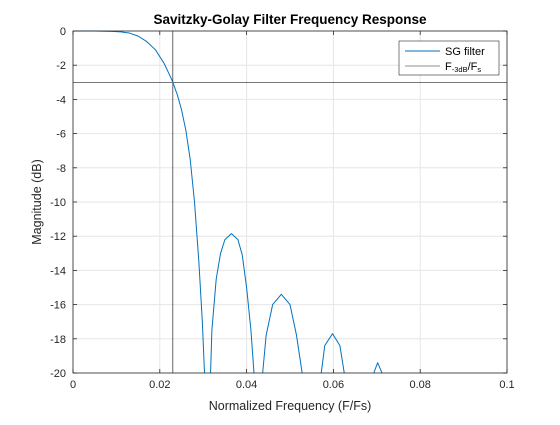 The image size is (560, 425). Describe the element at coordinates (246, 385) in the screenshot. I see `x-tick-label: 0.04` at that location.